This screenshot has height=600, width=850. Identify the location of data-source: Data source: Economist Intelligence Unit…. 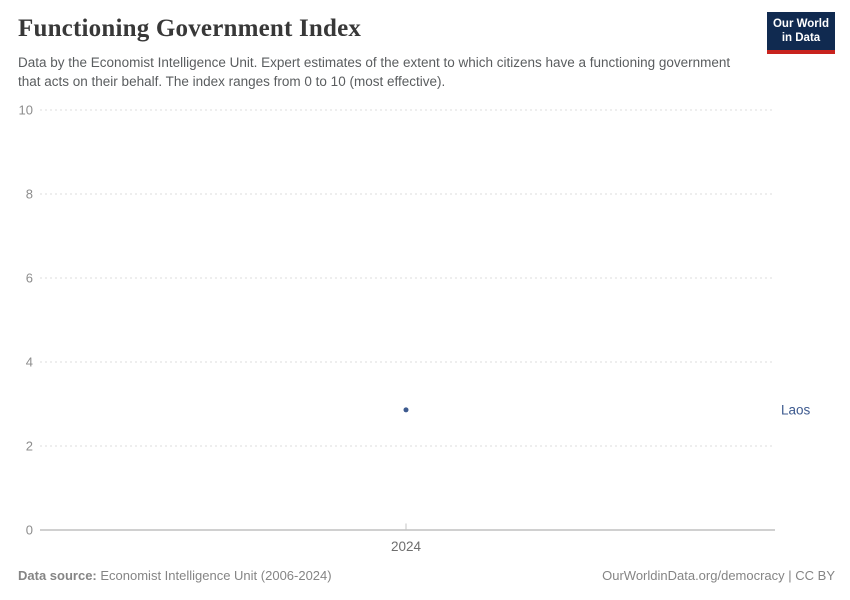
(175, 575).